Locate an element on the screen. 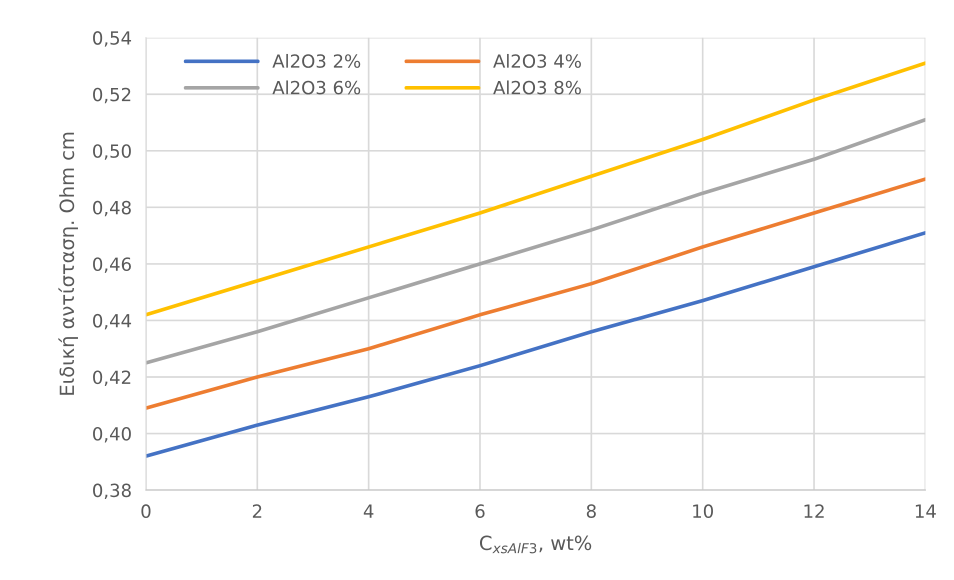 This screenshot has height=580, width=954. x-tick-label: 0 is located at coordinates (146, 511).